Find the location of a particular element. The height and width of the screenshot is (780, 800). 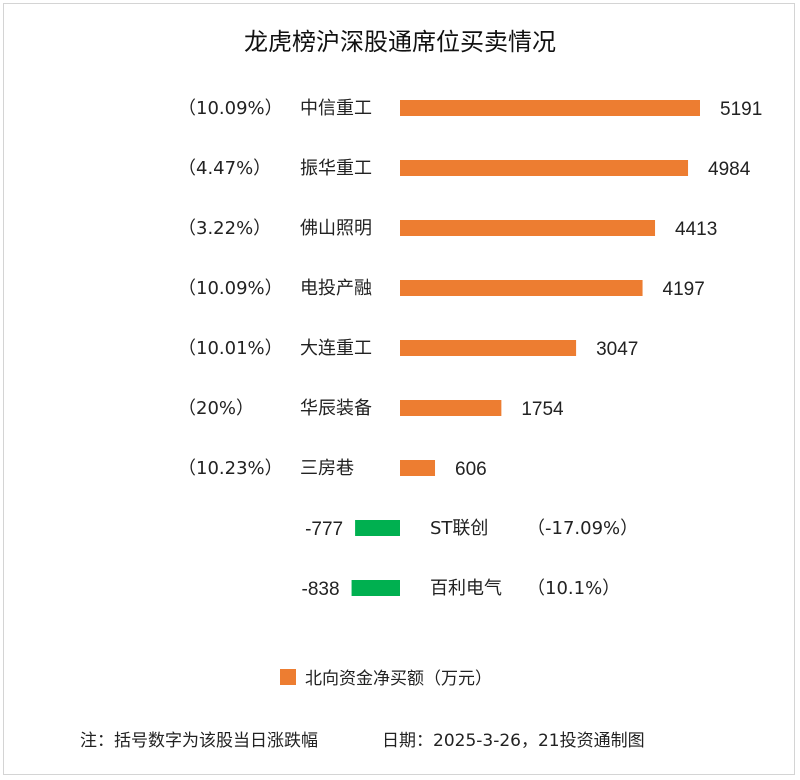

bar-value-label: 4413 is located at coordinates (696, 229).